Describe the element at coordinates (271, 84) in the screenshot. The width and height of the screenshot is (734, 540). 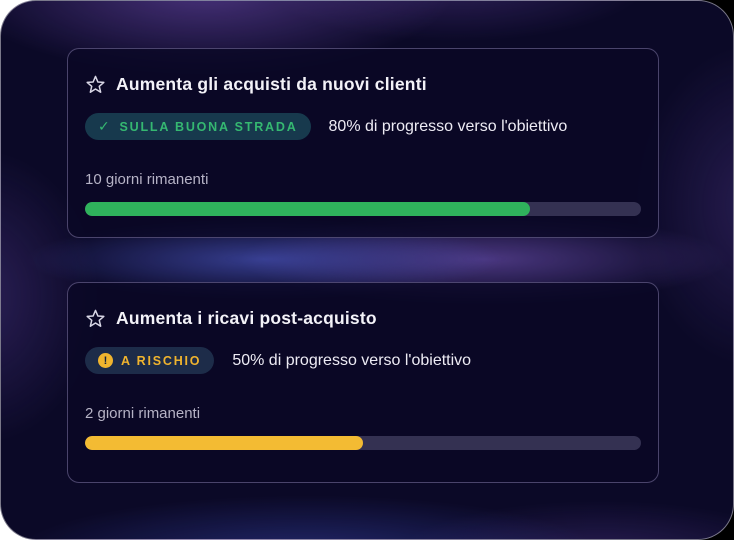
I see `goal-title: Aumenta gli acquisti da nuovi clienti` at that location.